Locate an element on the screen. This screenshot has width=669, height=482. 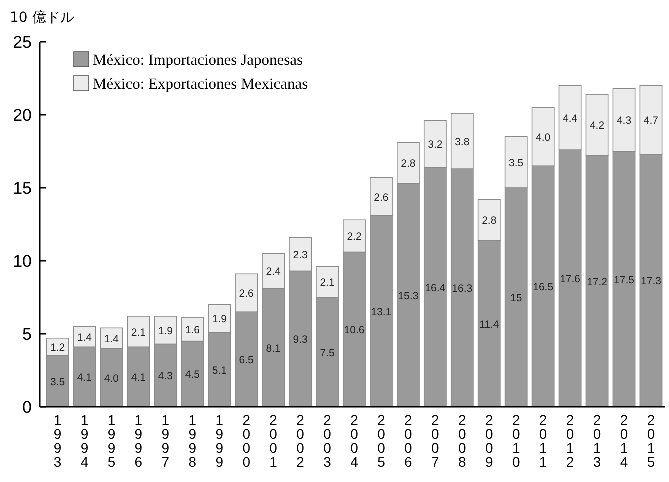
data-label: 6.5 is located at coordinates (246, 360).